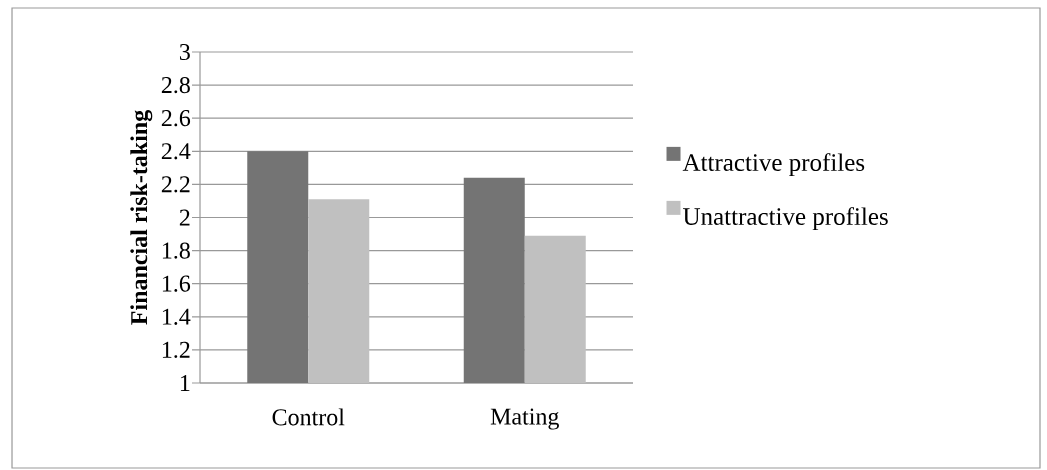 This screenshot has width=1047, height=470. Describe the element at coordinates (176, 316) in the screenshot. I see `y-tick-label: 1.4` at that location.